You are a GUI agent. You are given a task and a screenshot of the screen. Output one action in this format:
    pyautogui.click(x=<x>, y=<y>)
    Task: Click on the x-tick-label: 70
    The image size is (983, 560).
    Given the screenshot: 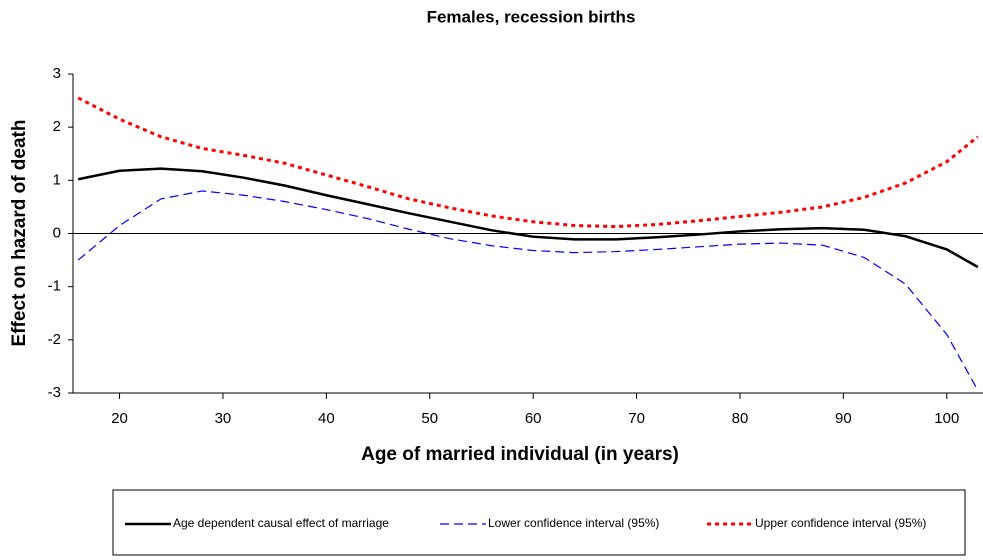 What is the action you would take?
    pyautogui.click(x=636, y=418)
    